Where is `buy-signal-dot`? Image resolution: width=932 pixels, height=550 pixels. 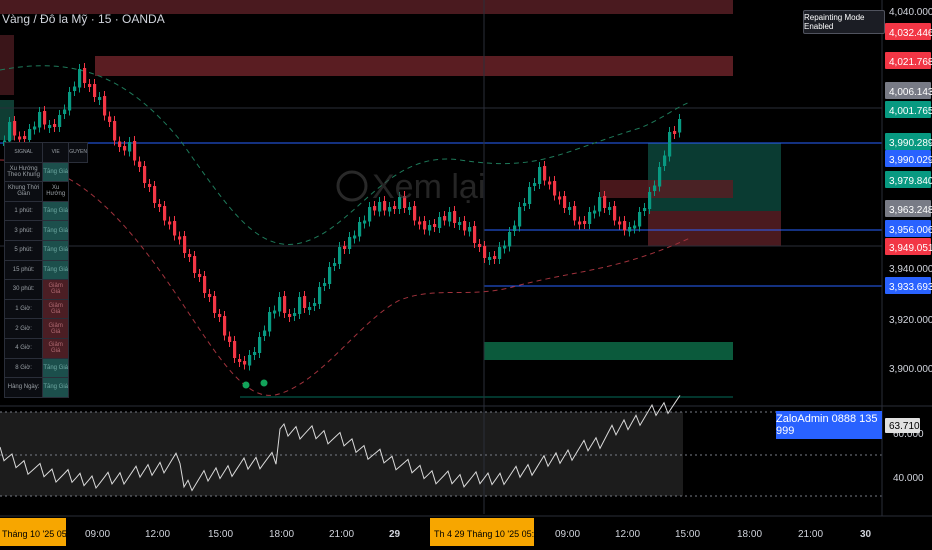
buy-signal-dot is located at coordinates (264, 383).